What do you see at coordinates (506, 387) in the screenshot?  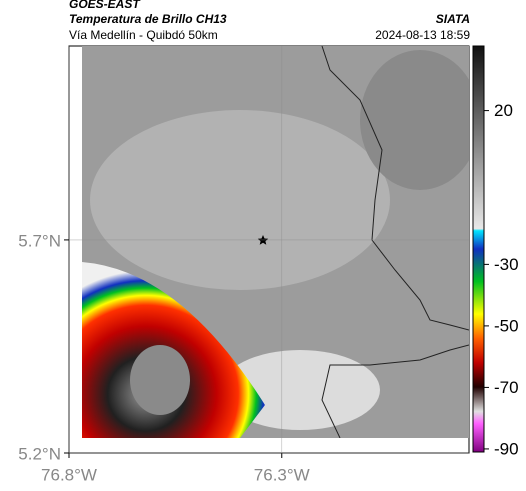 I see `colorbar-tick-label: -70` at bounding box center [506, 387].